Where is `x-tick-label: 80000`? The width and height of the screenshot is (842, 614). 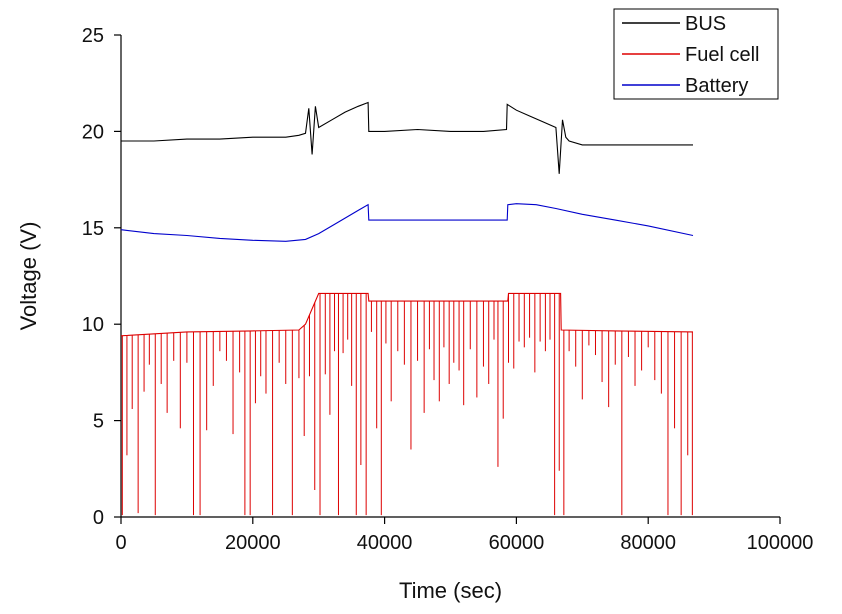
x-tick-label: 80000 is located at coordinates (648, 543).